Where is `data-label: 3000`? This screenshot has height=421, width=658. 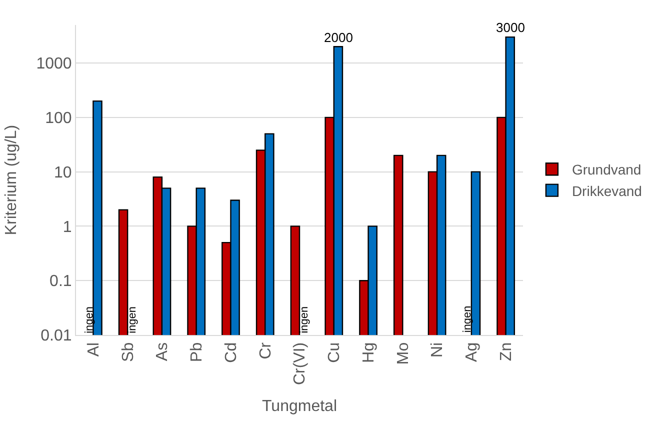 data-label: 3000 is located at coordinates (510, 27).